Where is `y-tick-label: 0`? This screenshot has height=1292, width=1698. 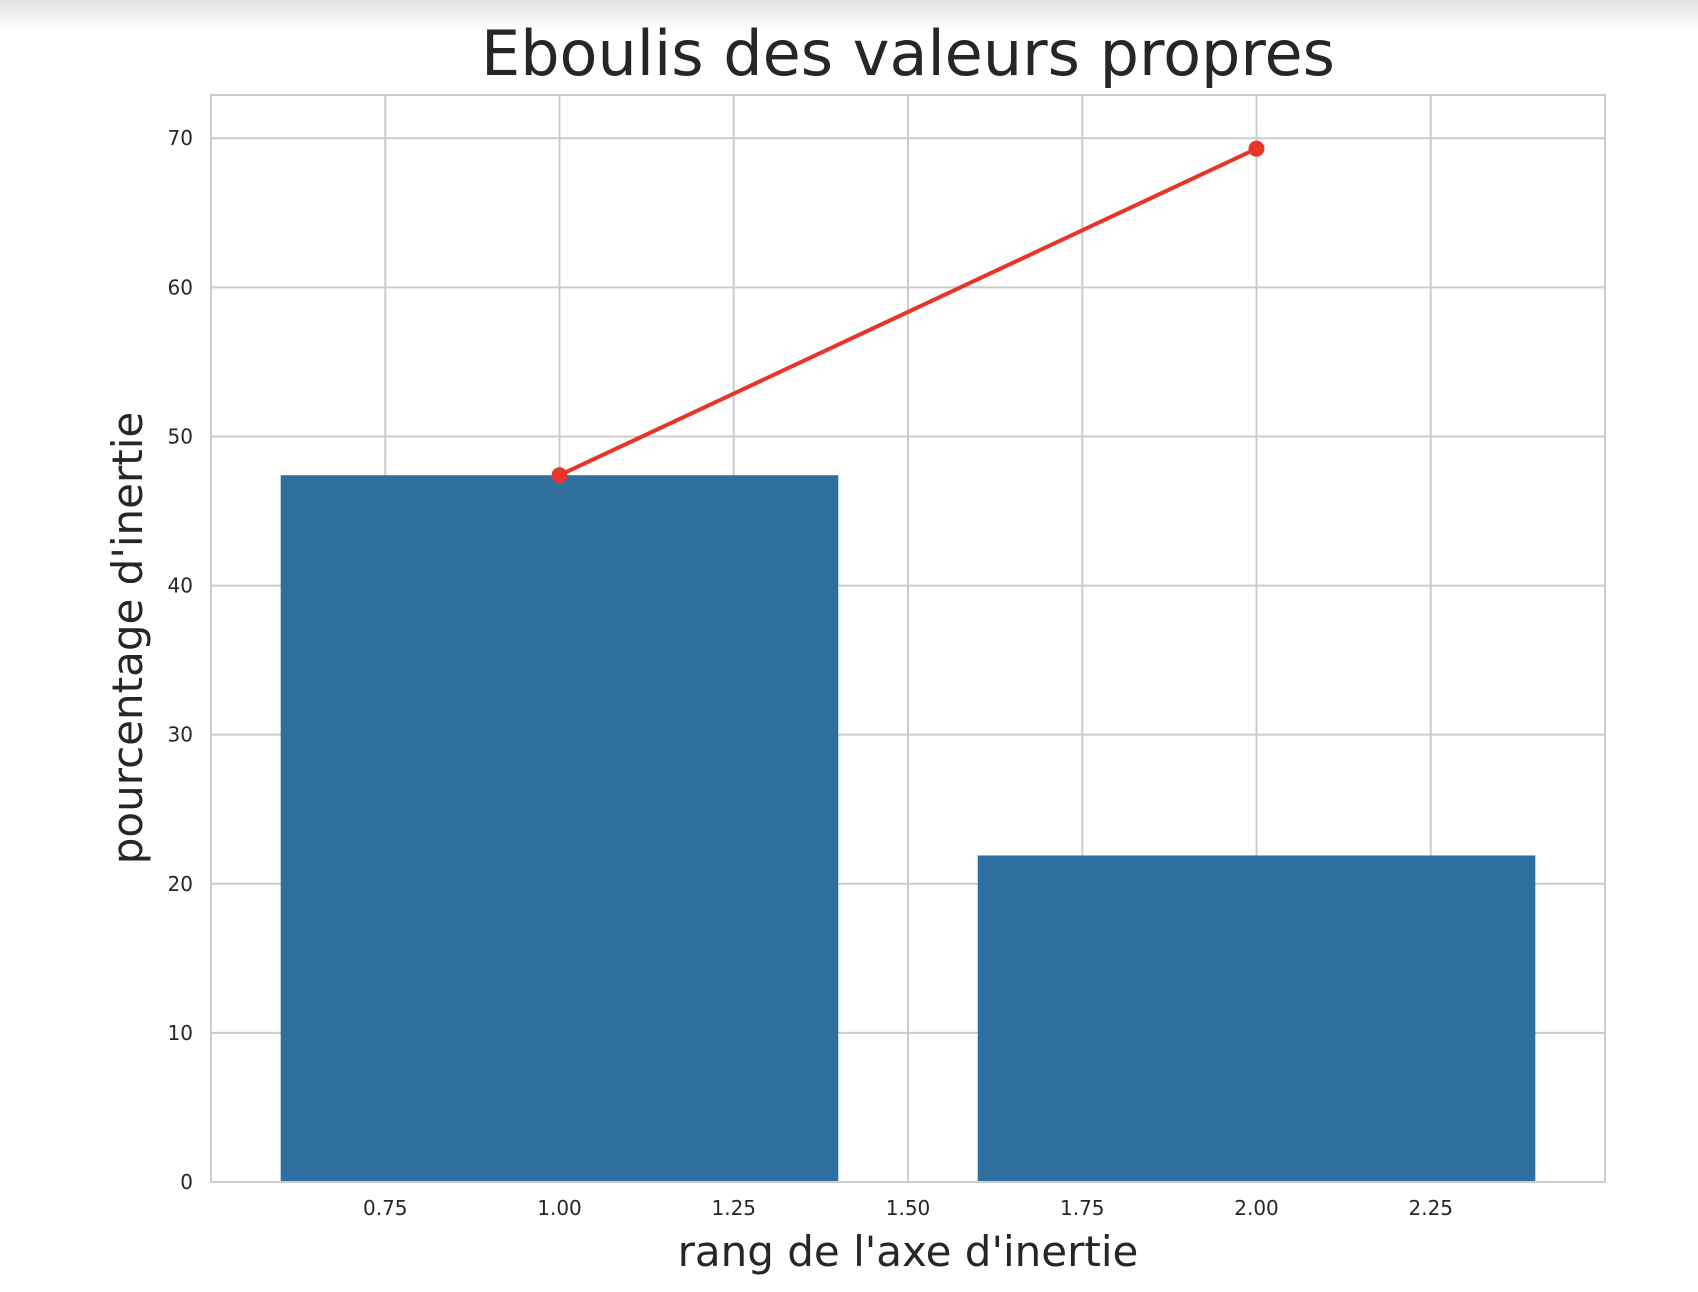 y-tick-label: 0 is located at coordinates (186, 1182).